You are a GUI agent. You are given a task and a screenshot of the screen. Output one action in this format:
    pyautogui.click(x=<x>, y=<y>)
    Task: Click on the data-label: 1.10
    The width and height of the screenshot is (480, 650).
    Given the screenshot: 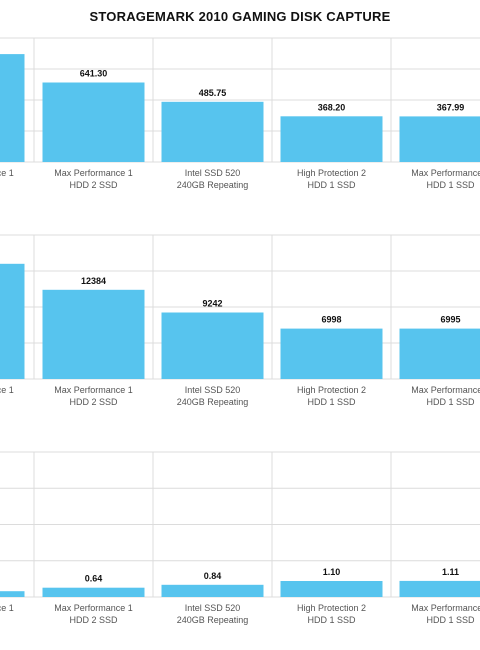 What is the action you would take?
    pyautogui.click(x=332, y=572)
    